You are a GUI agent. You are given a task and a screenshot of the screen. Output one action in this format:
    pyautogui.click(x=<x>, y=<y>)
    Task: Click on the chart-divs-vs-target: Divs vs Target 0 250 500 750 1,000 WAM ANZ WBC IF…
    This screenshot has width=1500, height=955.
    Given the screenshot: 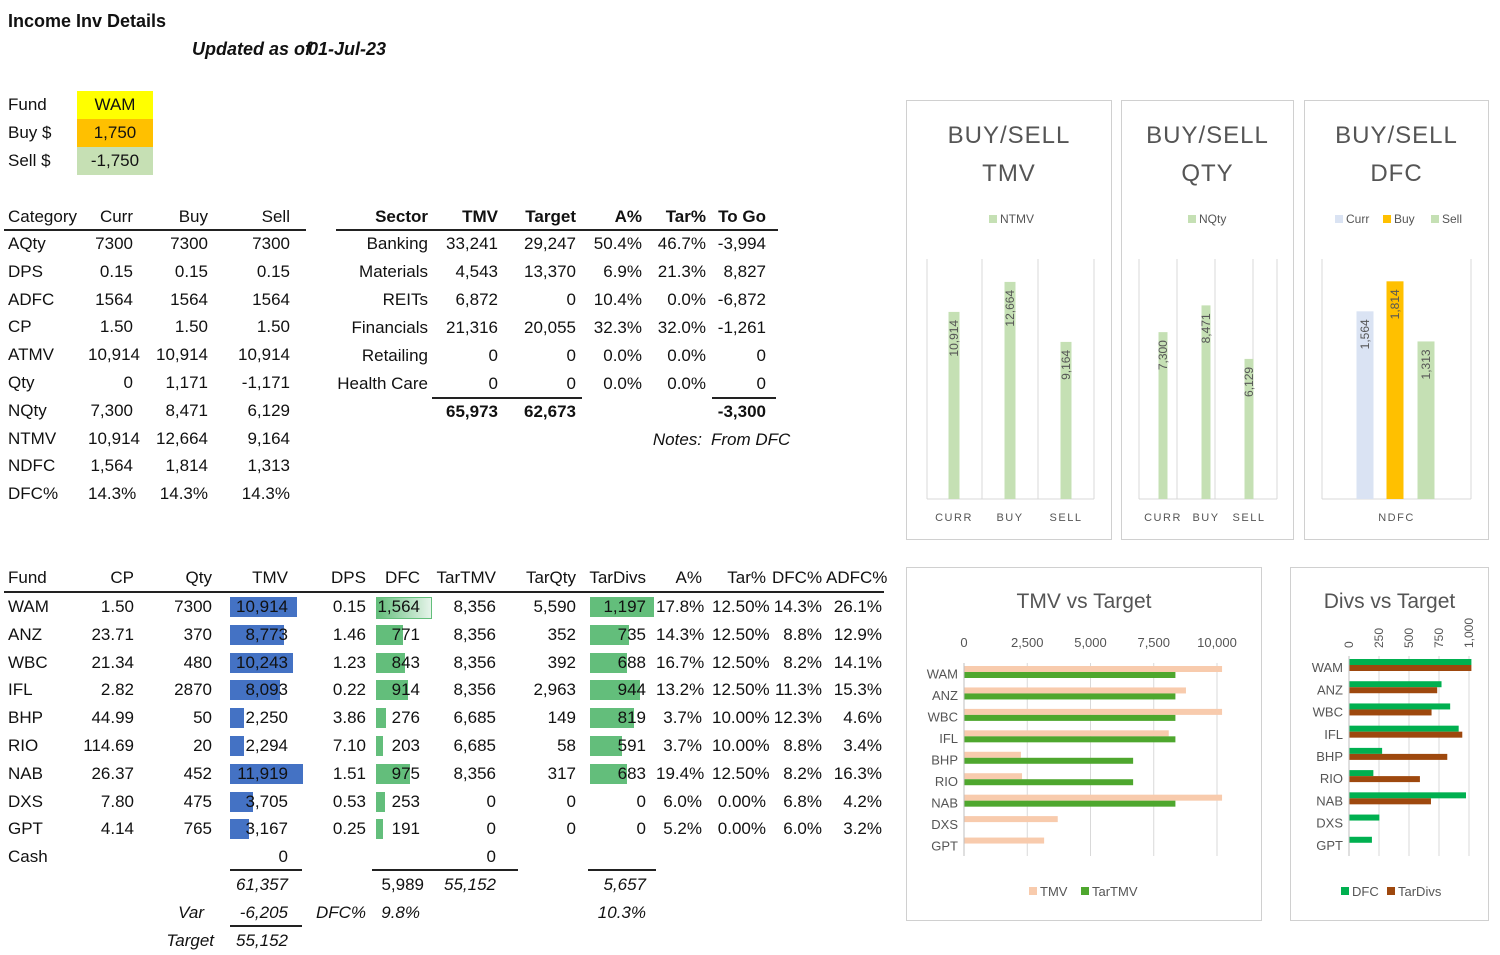 What is the action you would take?
    pyautogui.click(x=1389, y=744)
    